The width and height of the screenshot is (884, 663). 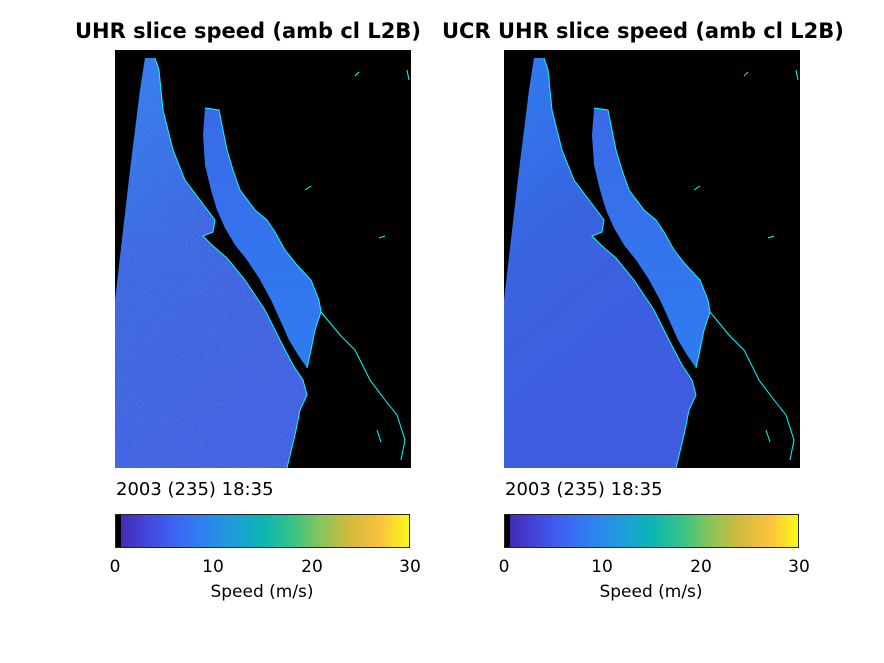 I want to click on panel-title-right: UCR UHR slice speed (amb cl L2B), so click(x=643, y=31).